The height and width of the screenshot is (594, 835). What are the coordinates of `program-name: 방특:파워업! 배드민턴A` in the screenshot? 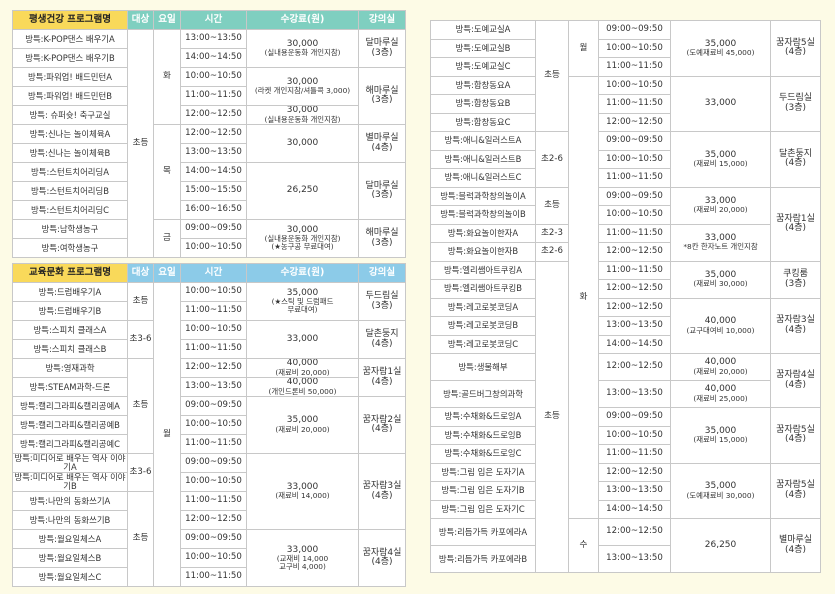 It's located at (70, 77).